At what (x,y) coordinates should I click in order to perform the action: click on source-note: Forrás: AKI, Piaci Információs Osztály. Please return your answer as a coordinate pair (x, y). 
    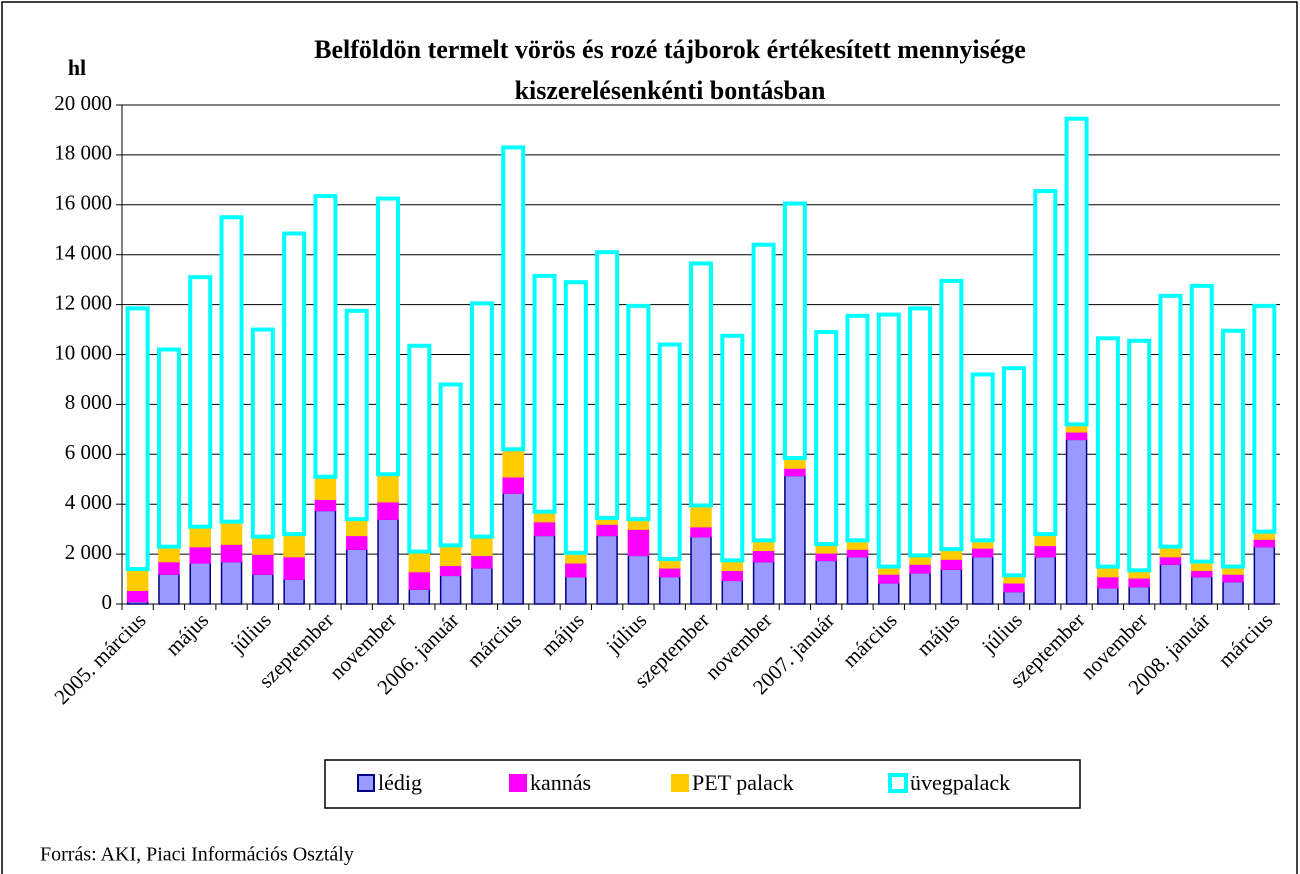
    Looking at the image, I should click on (197, 855).